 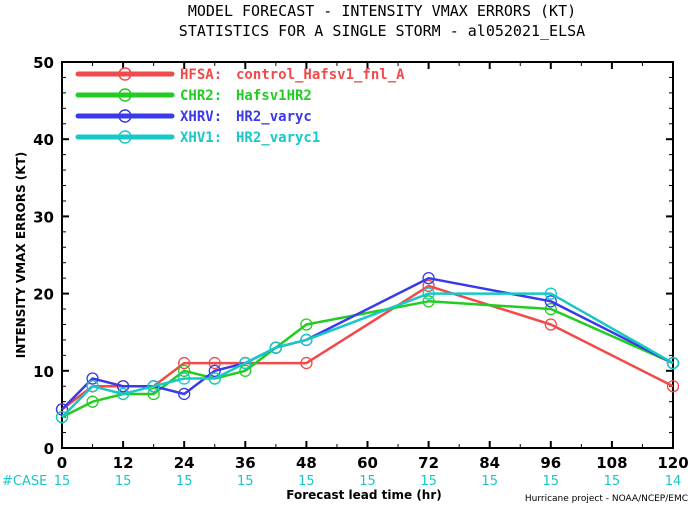 I want to click on y-tick-label: 40, so click(x=43, y=140).